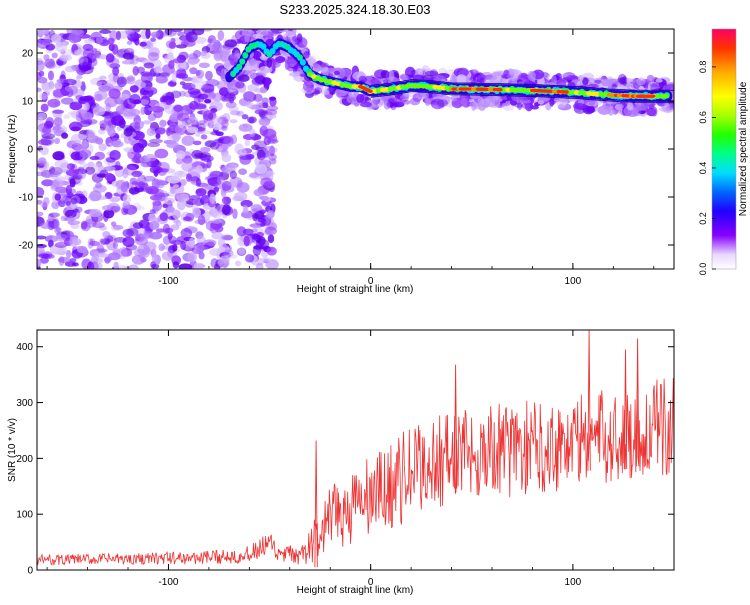 This screenshot has height=605, width=750. I want to click on top-x-axis-label: Height of straight line (km), so click(355, 289).